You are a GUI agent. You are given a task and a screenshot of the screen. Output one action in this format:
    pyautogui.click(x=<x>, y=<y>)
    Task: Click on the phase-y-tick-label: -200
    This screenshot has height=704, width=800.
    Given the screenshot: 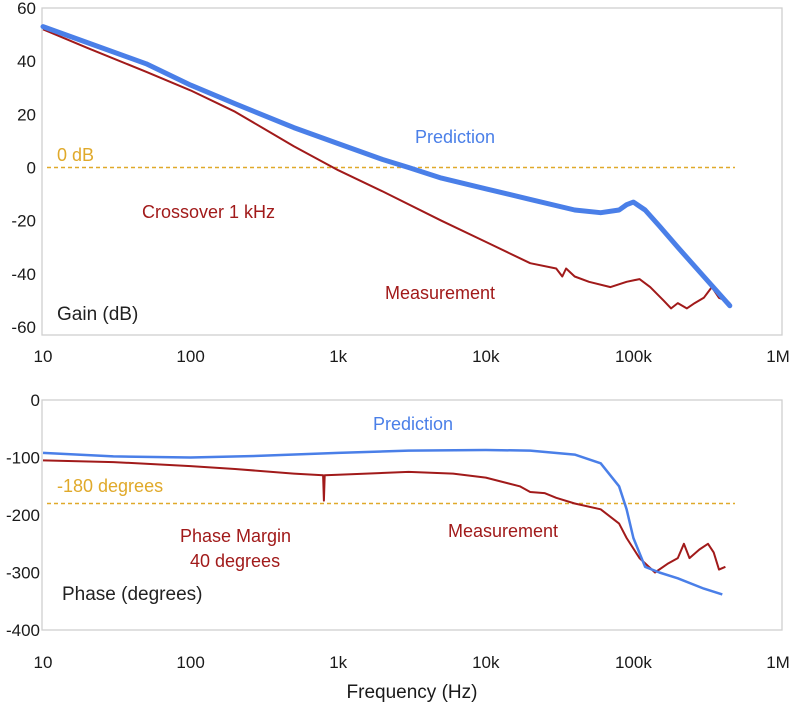 What is the action you would take?
    pyautogui.click(x=23, y=515)
    